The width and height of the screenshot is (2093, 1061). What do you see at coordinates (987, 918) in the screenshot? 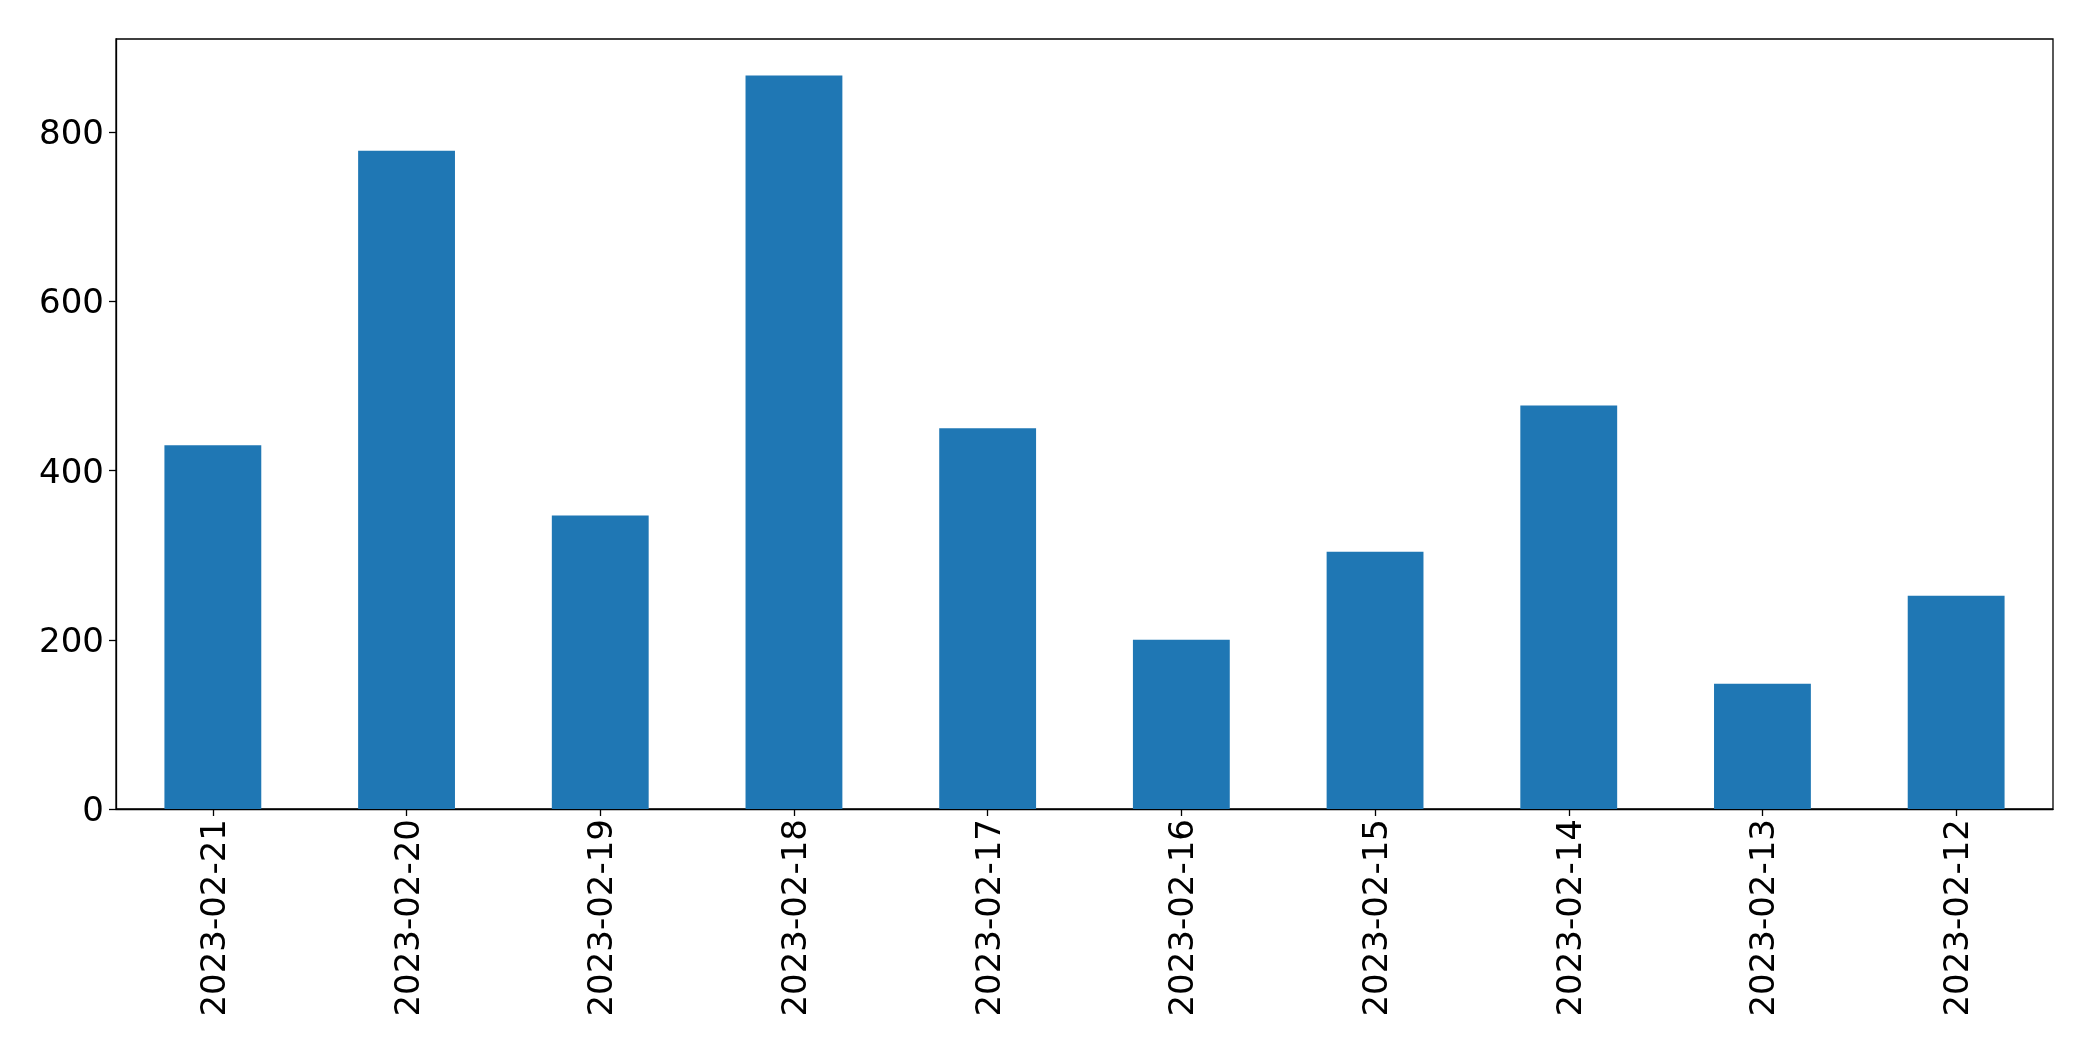
I see `x-tick-label: 2023-02-17` at bounding box center [987, 918].